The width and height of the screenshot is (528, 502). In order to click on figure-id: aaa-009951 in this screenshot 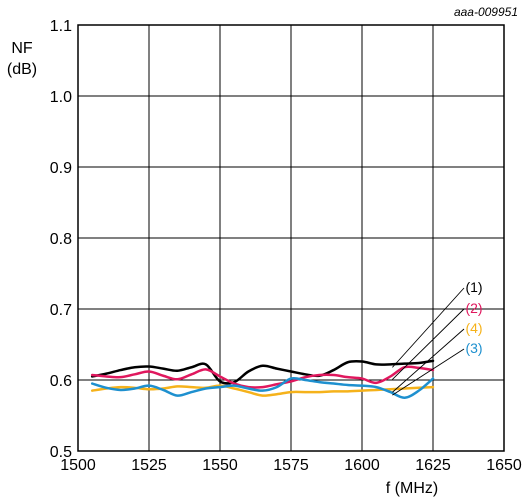, I will do `click(486, 12)`.